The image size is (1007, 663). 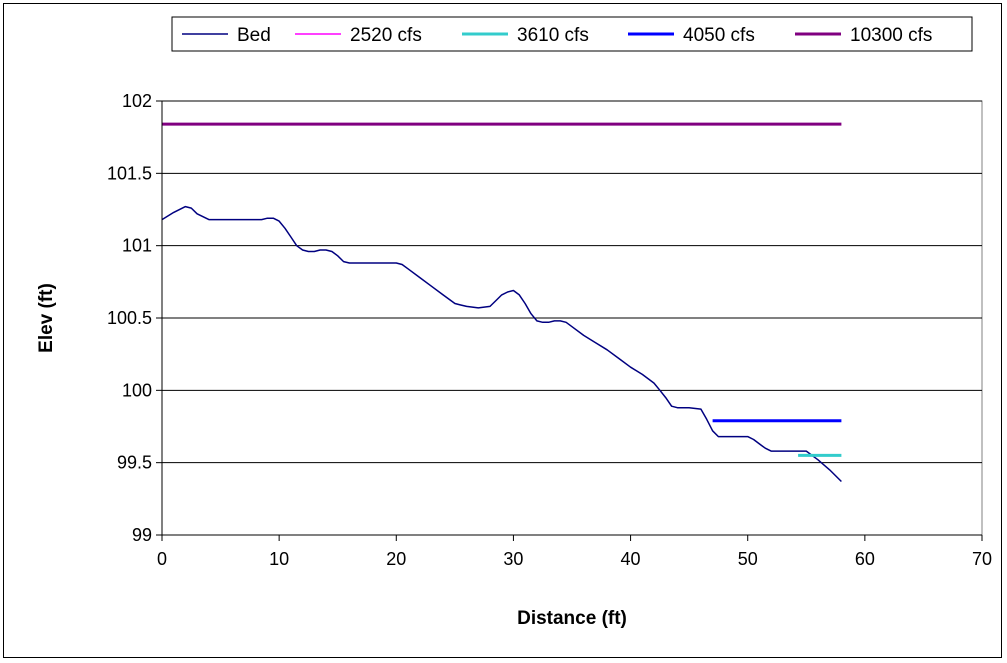 What do you see at coordinates (386, 35) in the screenshot?
I see `legend-label-2520-cfs: 2520 cfs` at bounding box center [386, 35].